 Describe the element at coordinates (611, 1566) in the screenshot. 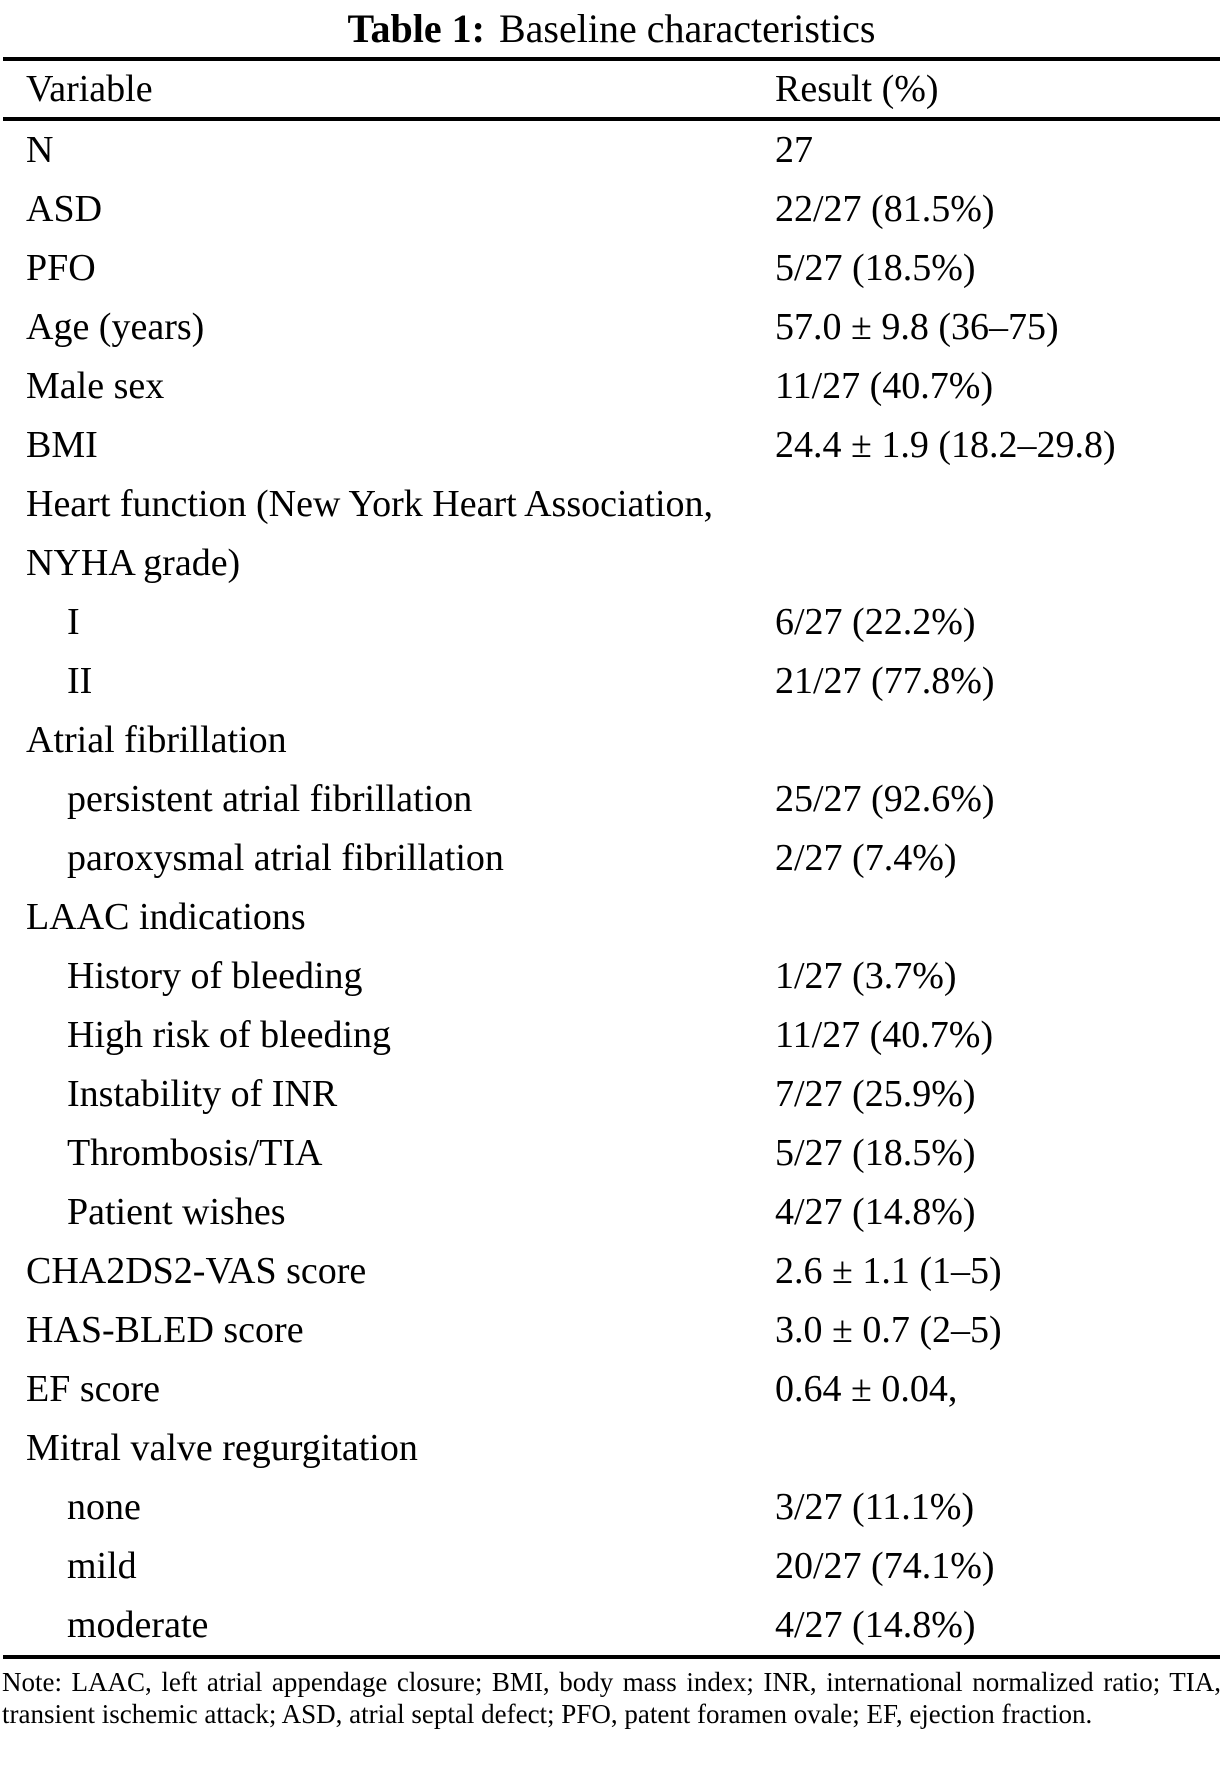

I see `table-row: mild 20/27 (74.1%)` at that location.